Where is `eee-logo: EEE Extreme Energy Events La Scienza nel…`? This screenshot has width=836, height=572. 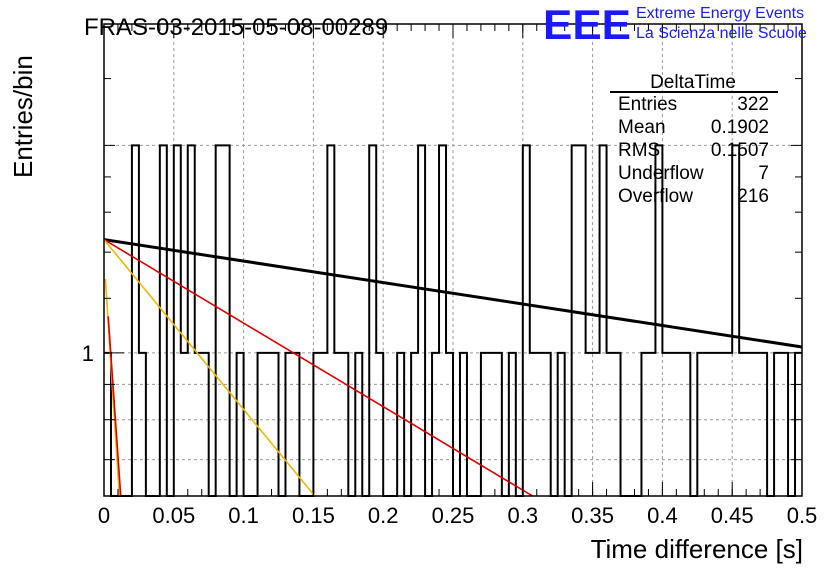 eee-logo: EEE Extreme Energy Events La Scienza nel… is located at coordinates (675, 24).